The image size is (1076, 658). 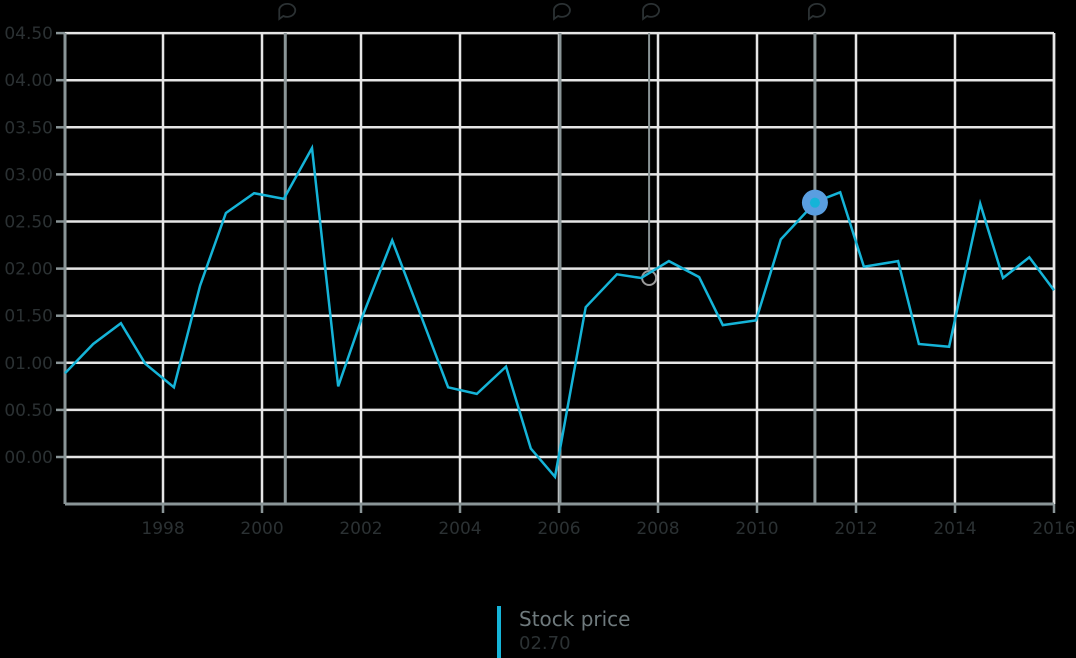 I want to click on legend: Stock price 02.70, so click(x=563, y=632).